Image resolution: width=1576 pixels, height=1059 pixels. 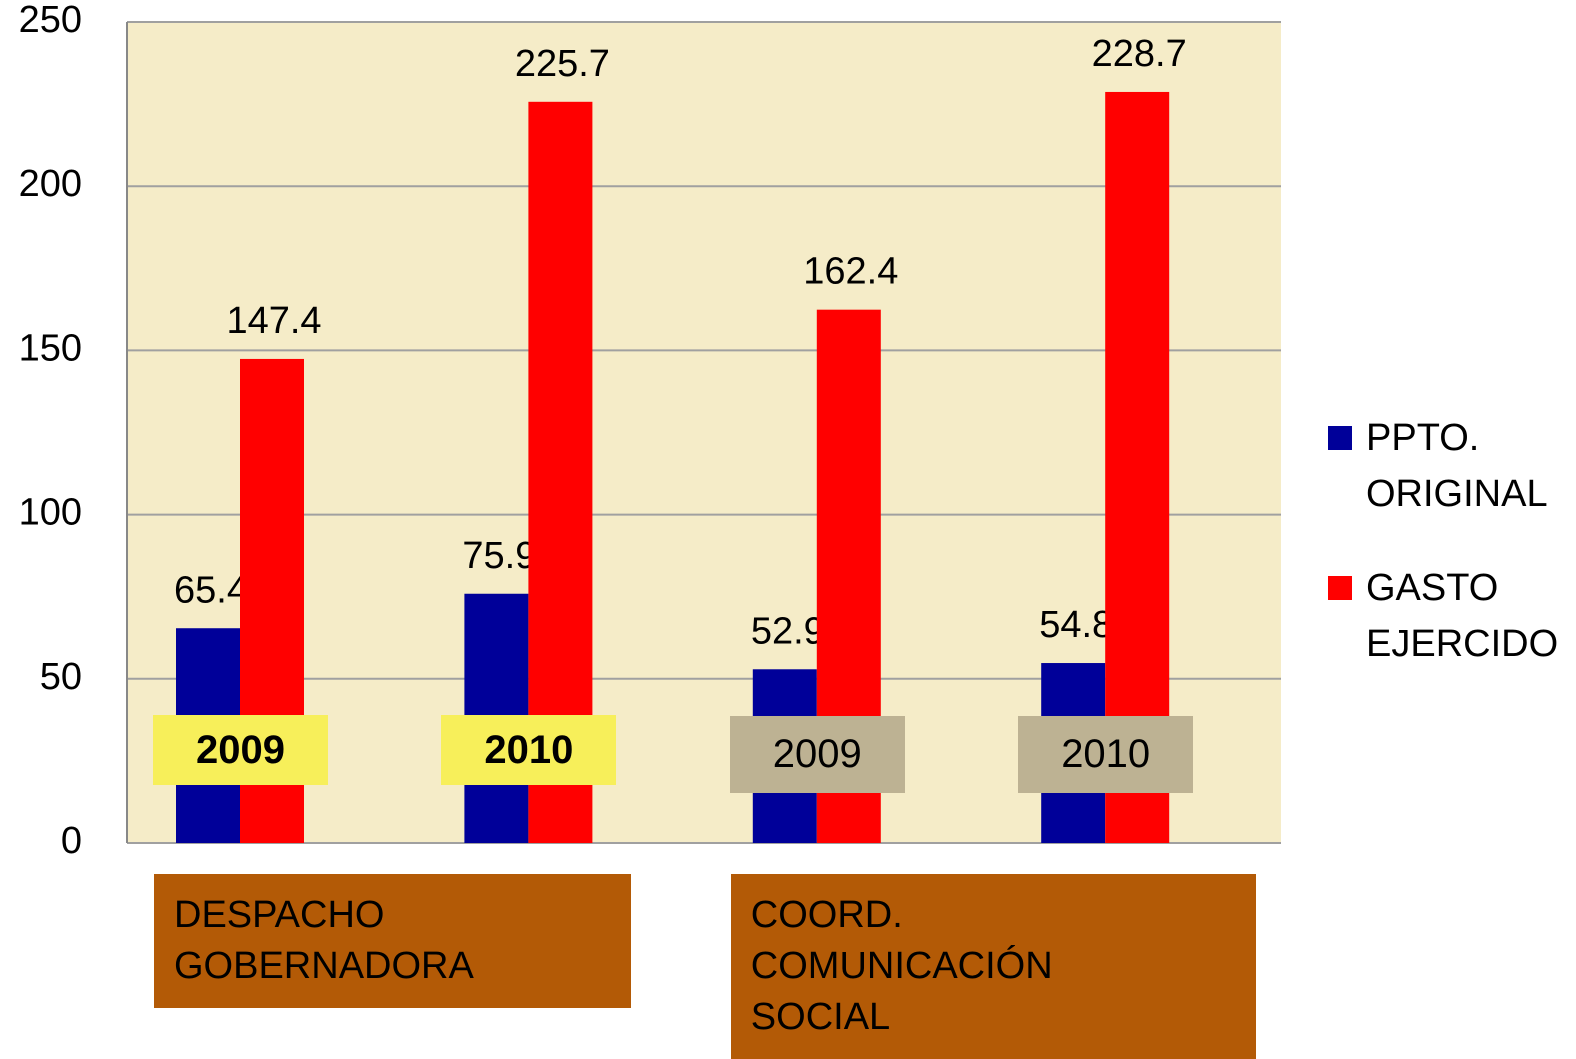 What do you see at coordinates (993, 966) in the screenshot?
I see `group-label: COORD. COMUNICACIÓN SOCIAL` at bounding box center [993, 966].